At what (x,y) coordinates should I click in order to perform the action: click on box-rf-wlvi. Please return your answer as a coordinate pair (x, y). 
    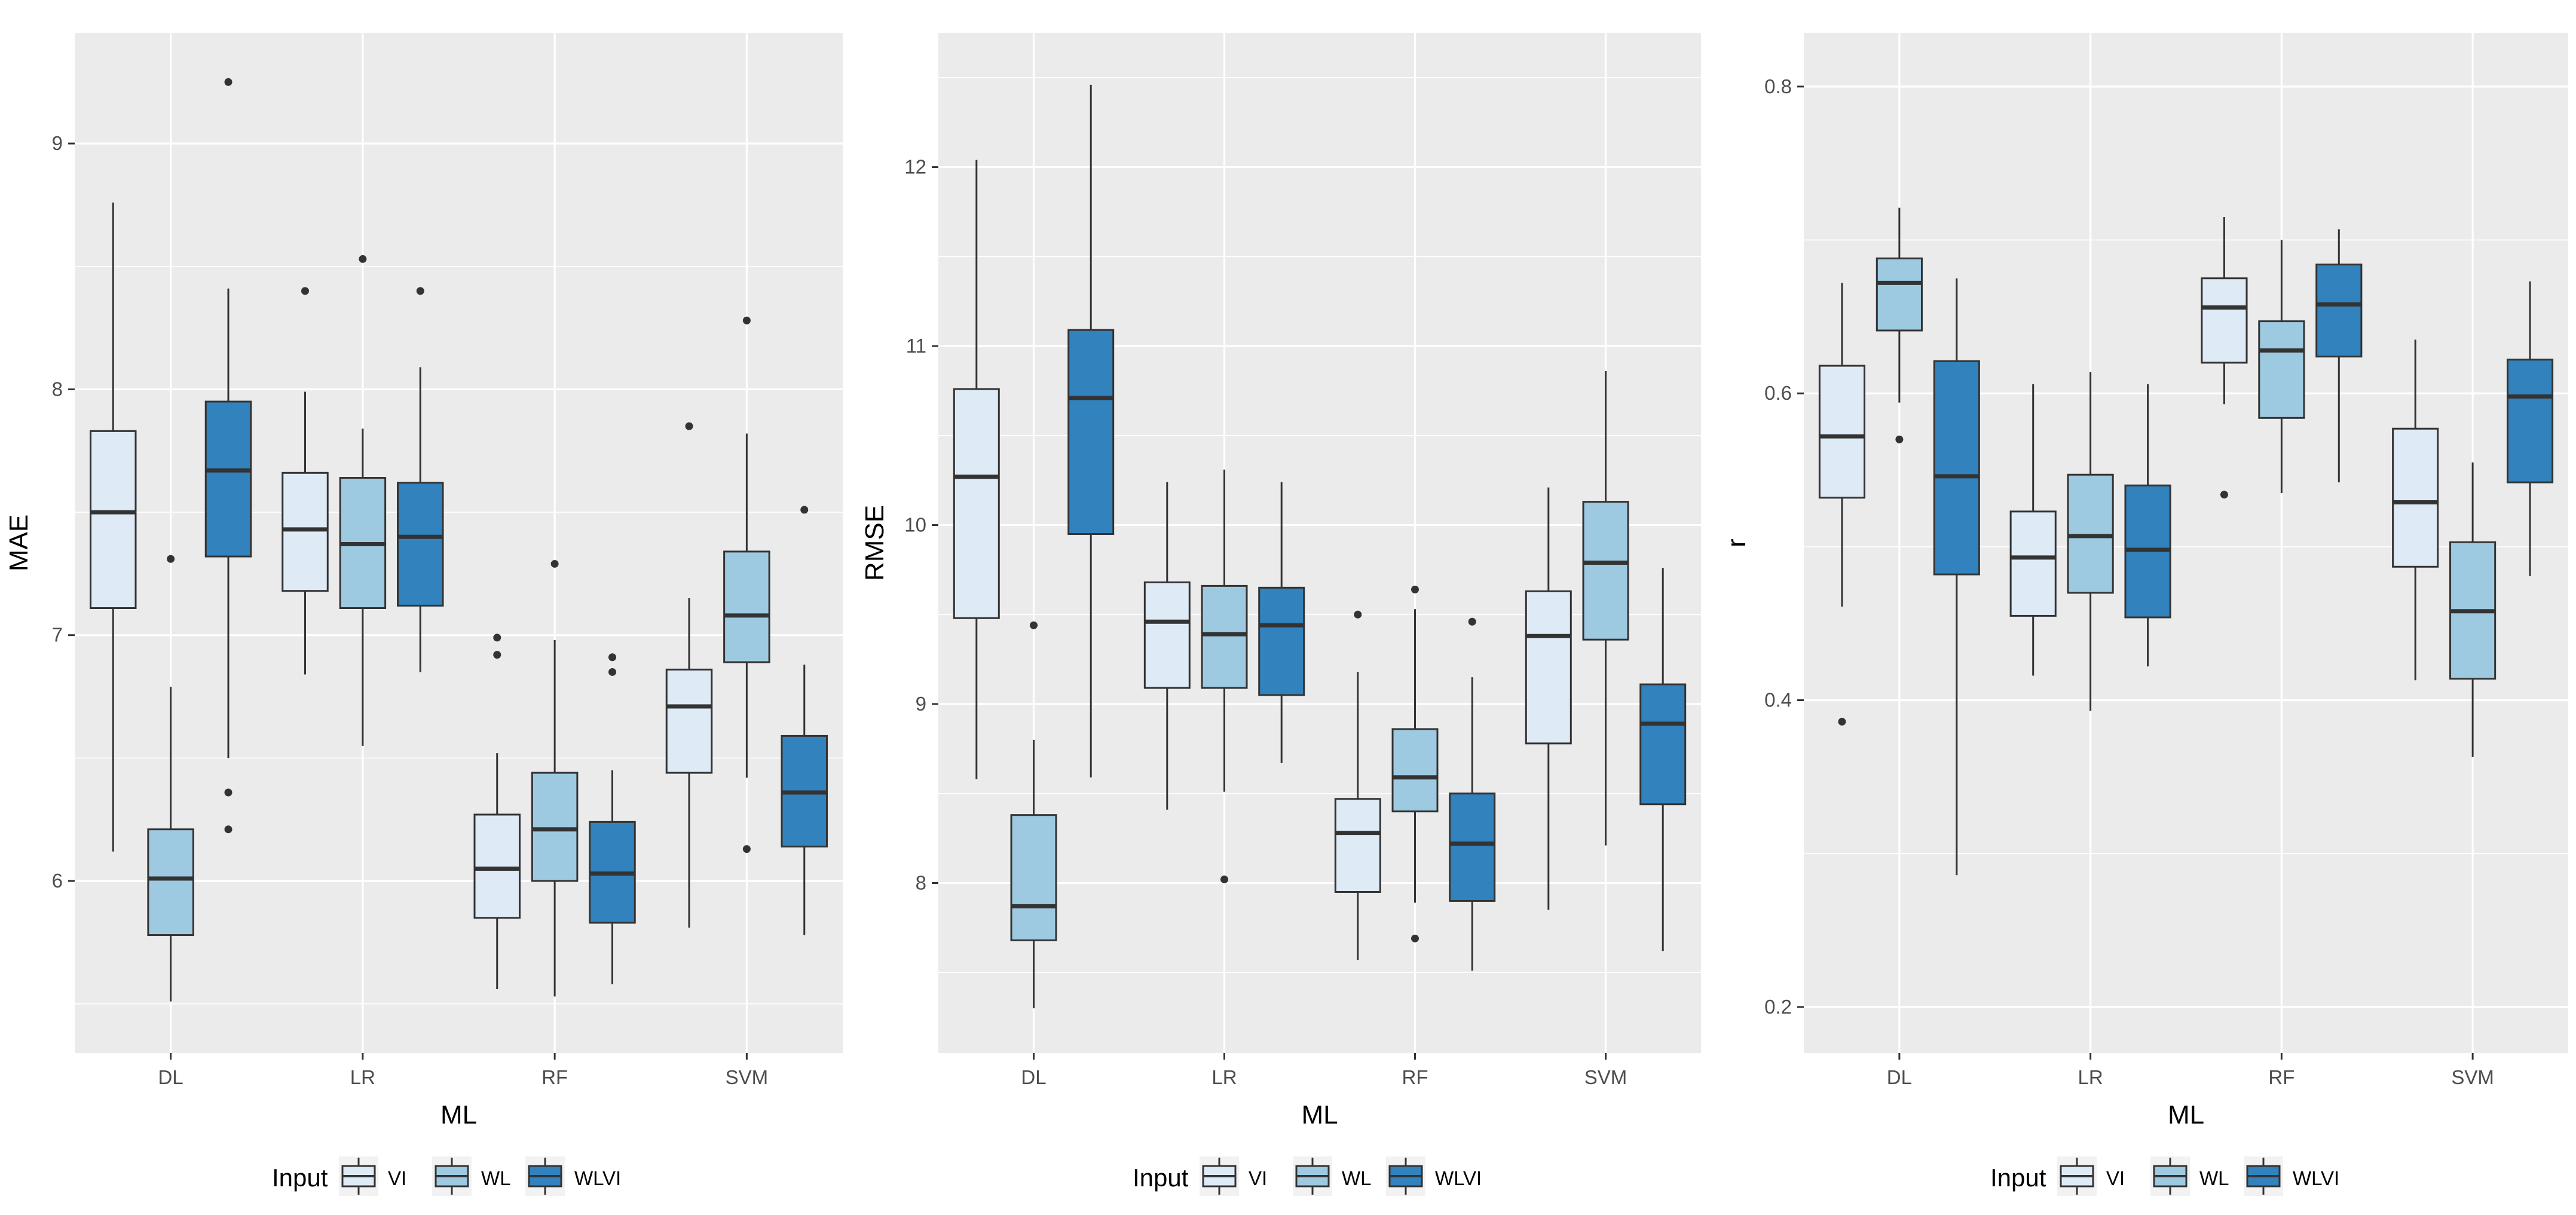
    Looking at the image, I should click on (1472, 794).